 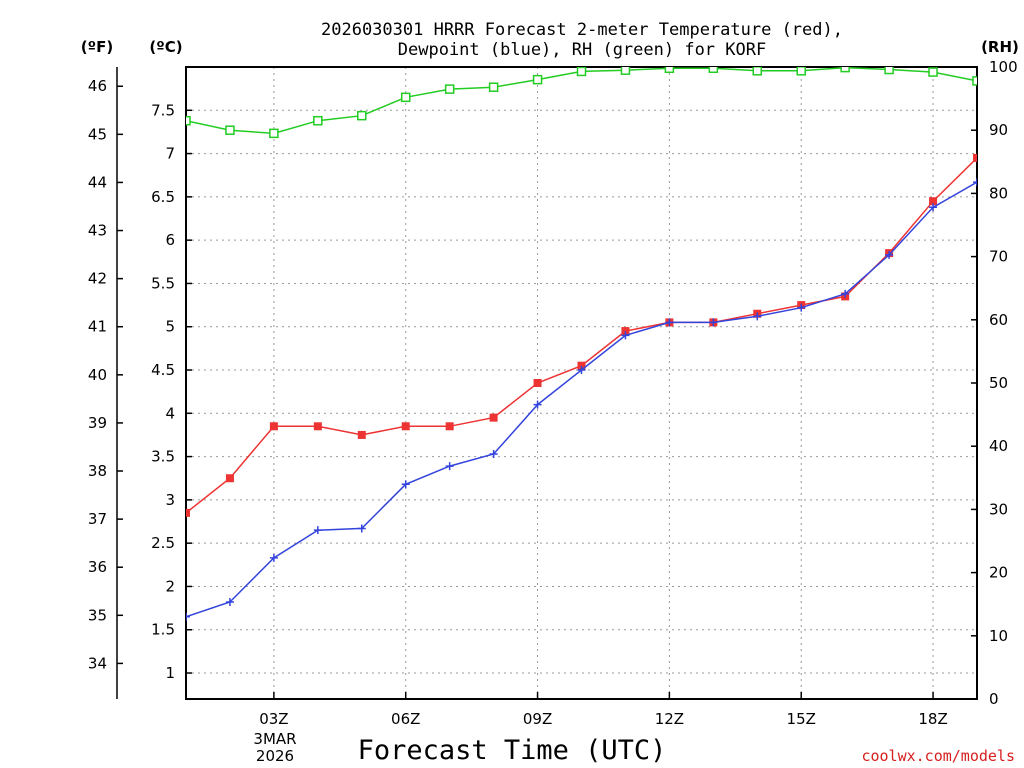 I want to click on x-tick-label: 06Z, so click(x=405, y=719).